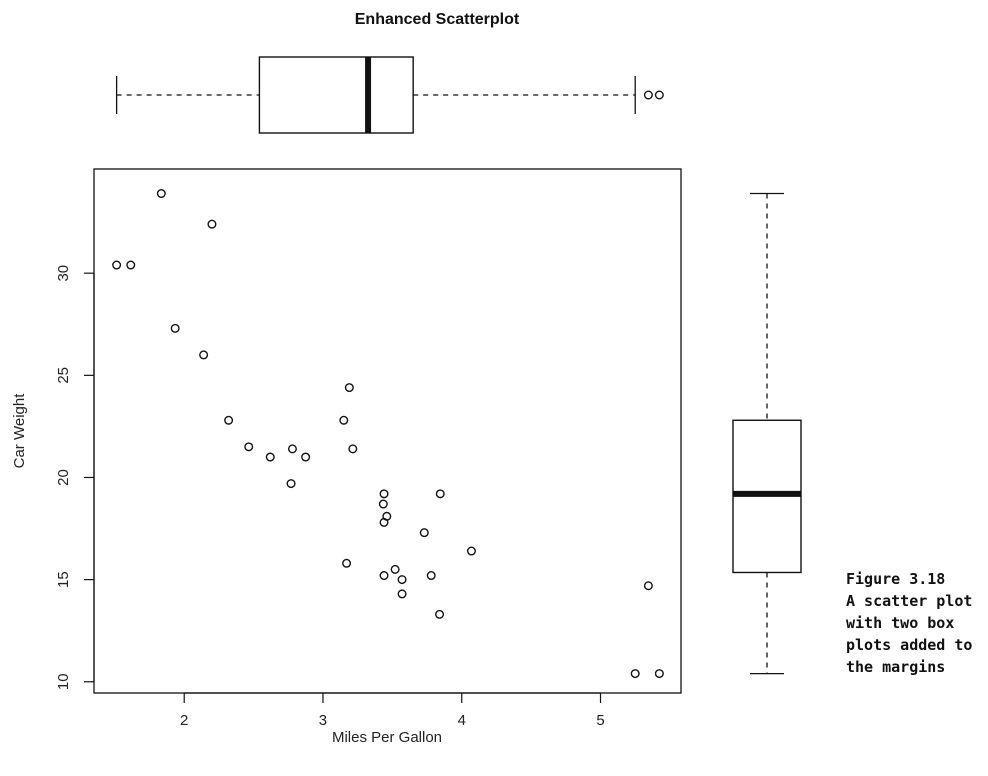 This screenshot has height=776, width=988. I want to click on caption-line: with two box, so click(900, 623).